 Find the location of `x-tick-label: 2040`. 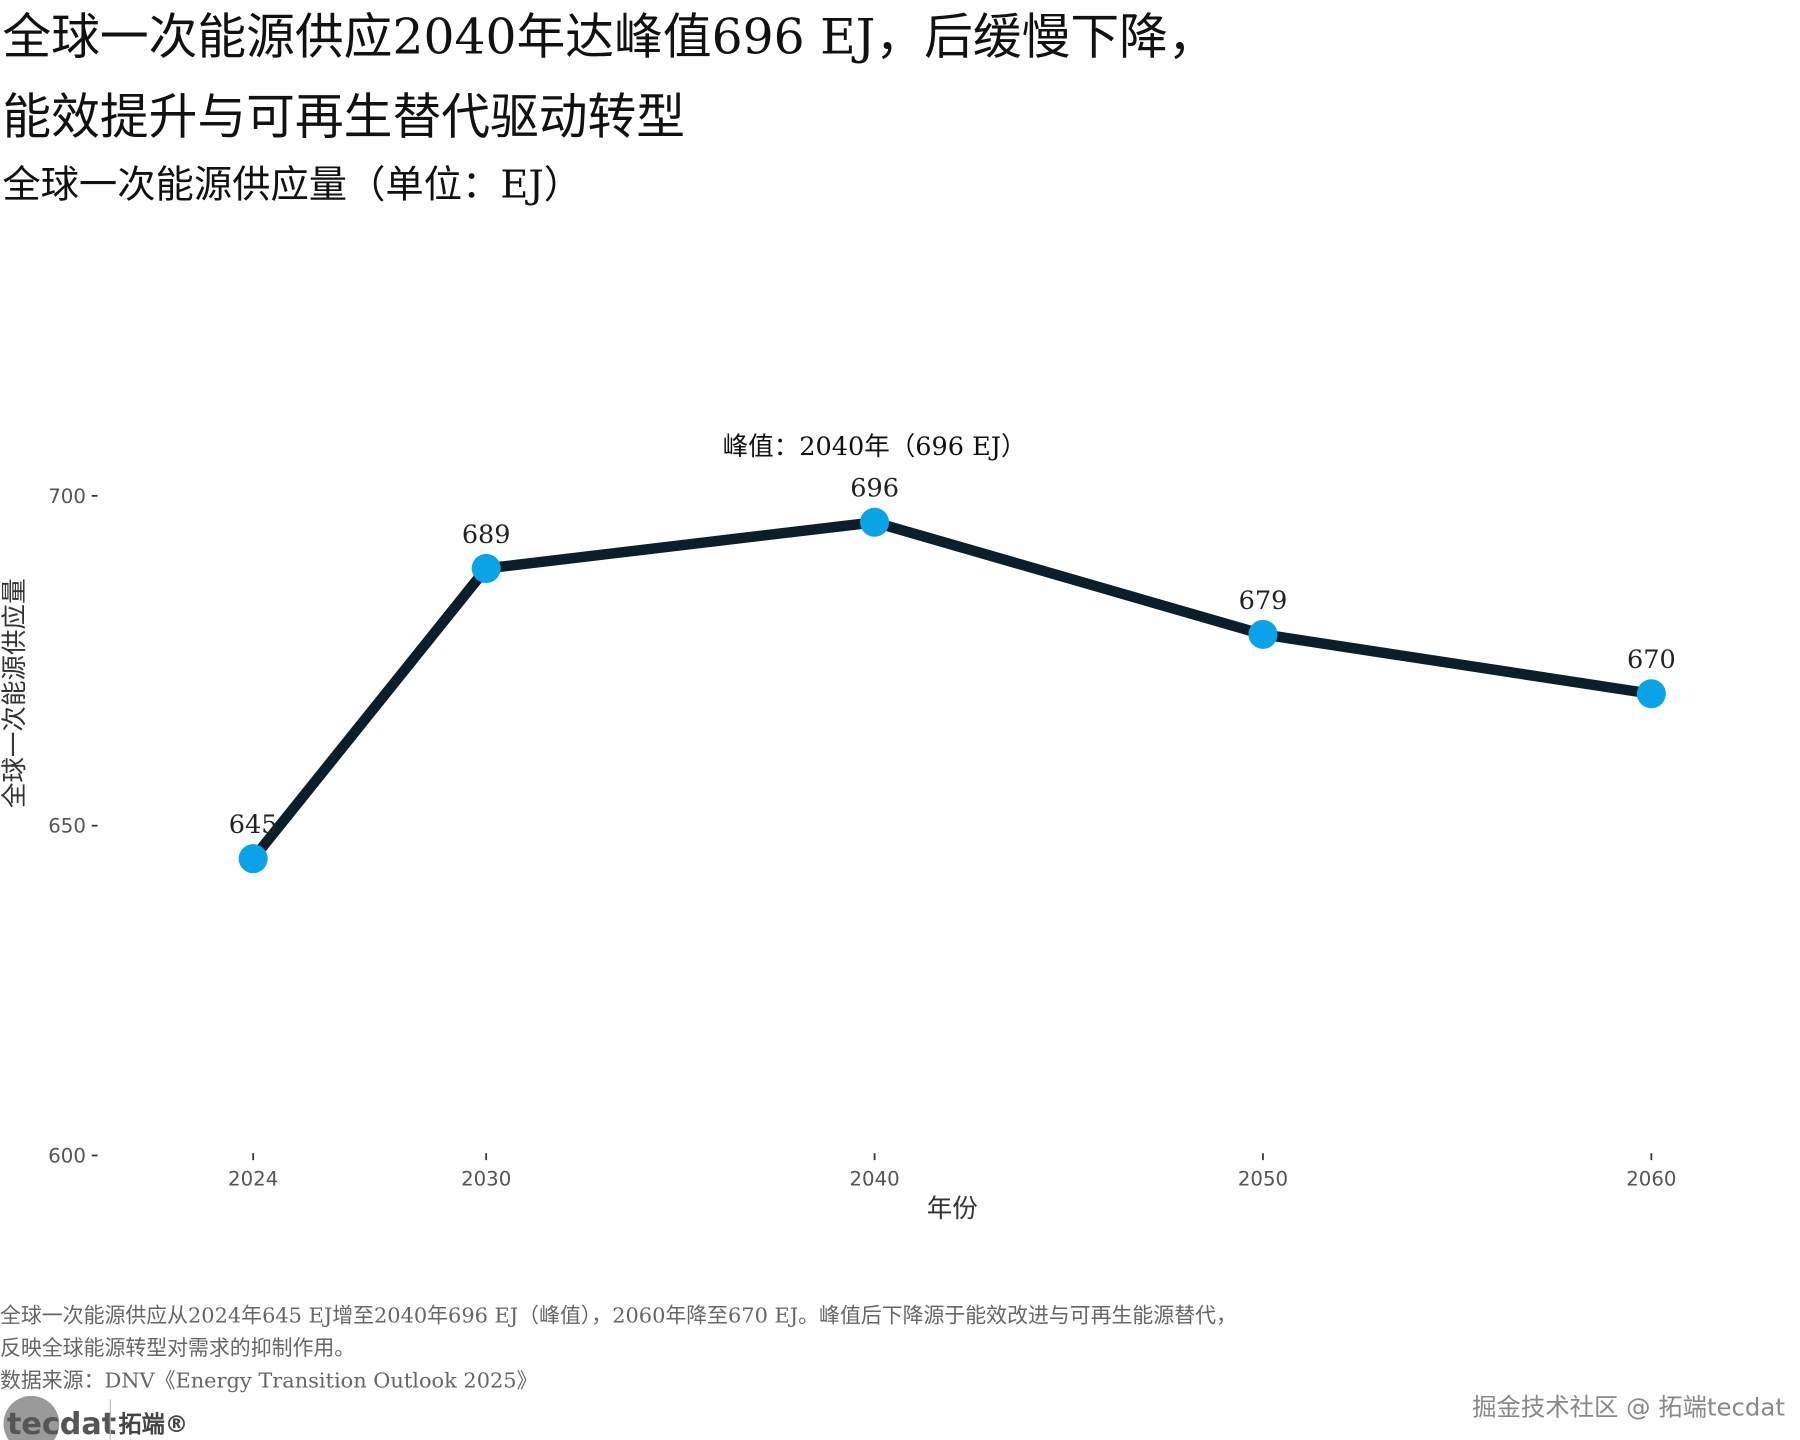

x-tick-label: 2040 is located at coordinates (874, 1179).